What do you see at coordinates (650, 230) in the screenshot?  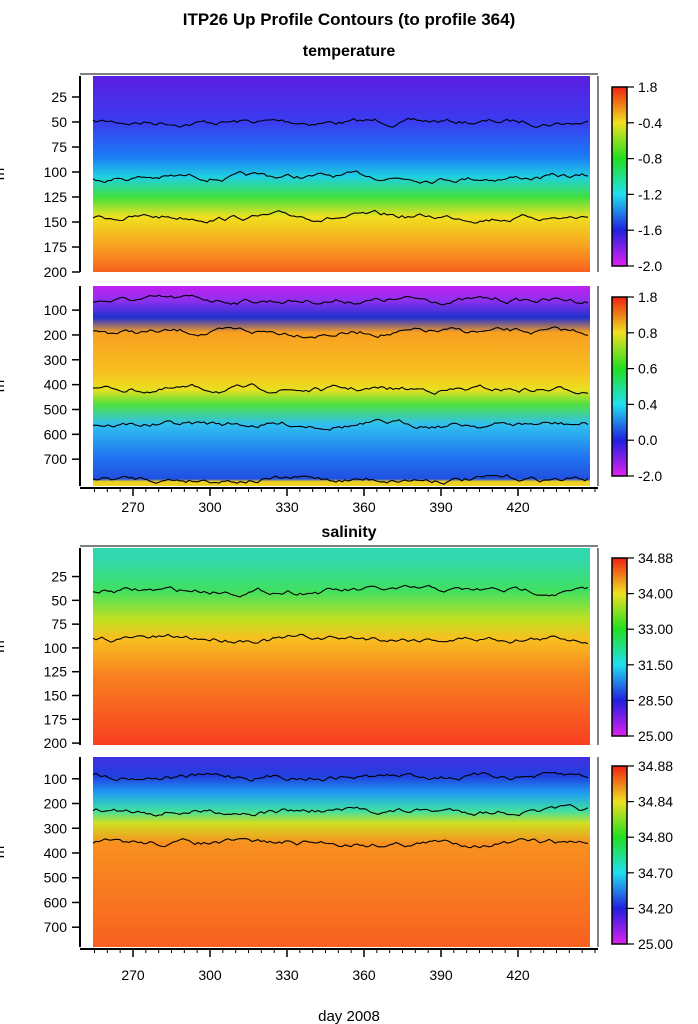 I see `colorbar-tick-label: -1.6` at bounding box center [650, 230].